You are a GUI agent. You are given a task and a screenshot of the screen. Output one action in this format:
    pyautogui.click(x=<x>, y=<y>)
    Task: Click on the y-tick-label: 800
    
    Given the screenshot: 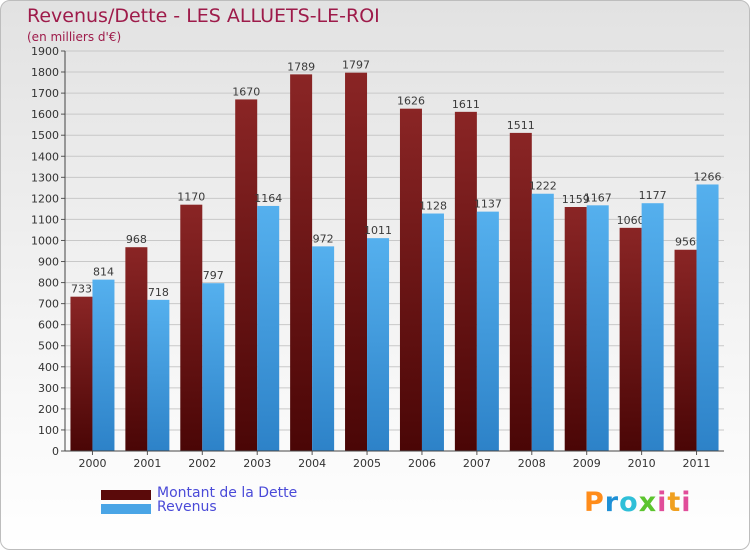 What is the action you would take?
    pyautogui.click(x=48, y=283)
    